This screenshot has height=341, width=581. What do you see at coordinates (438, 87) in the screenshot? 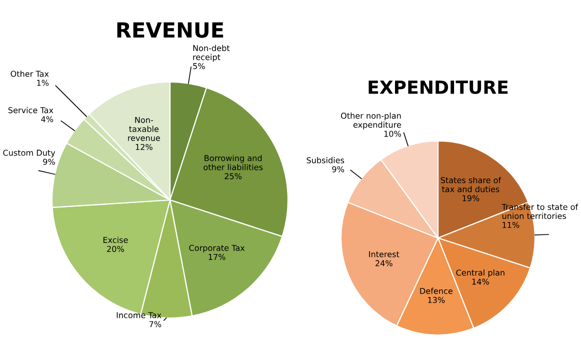
I see `chart-title: EXPENDITURE` at bounding box center [438, 87].